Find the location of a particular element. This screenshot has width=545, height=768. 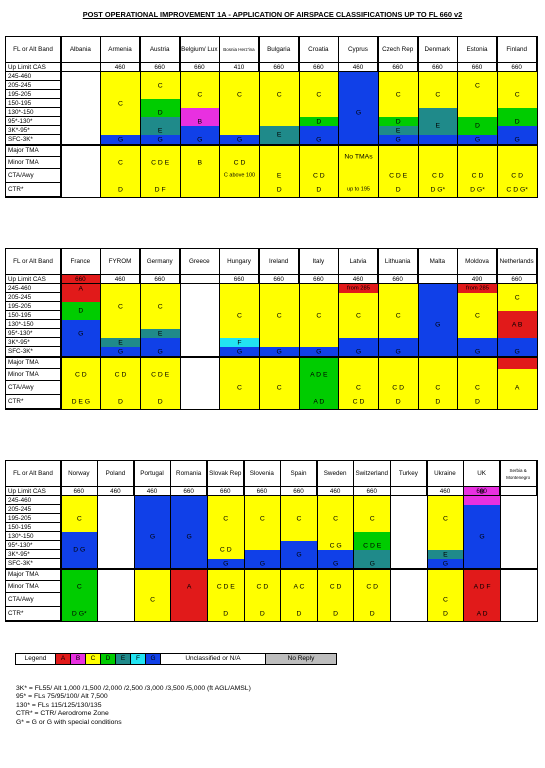

row-label: 195-205 is located at coordinates (33, 518).